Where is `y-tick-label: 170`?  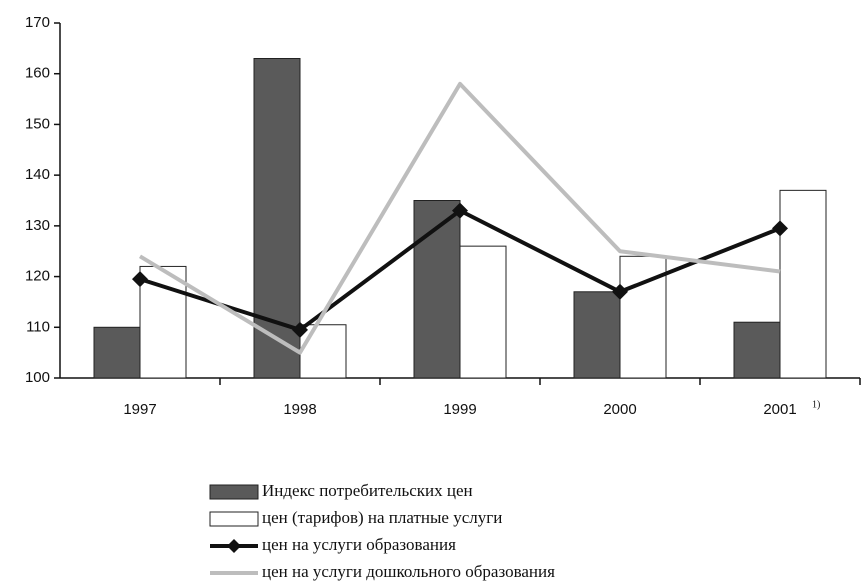
y-tick-label: 170 is located at coordinates (37, 22).